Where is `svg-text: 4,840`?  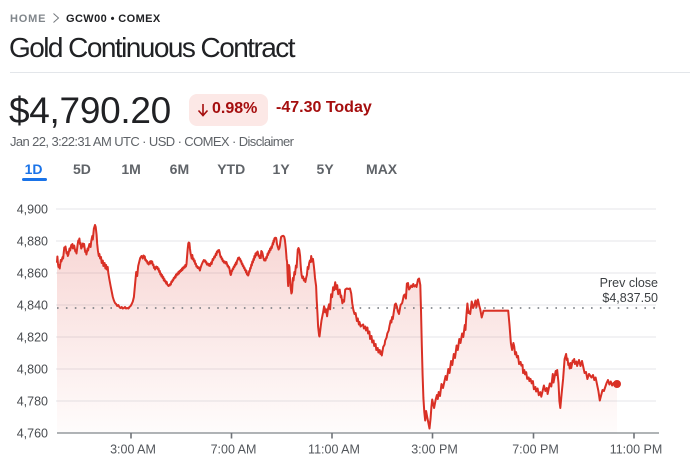
svg-text: 4,840 is located at coordinates (32, 305).